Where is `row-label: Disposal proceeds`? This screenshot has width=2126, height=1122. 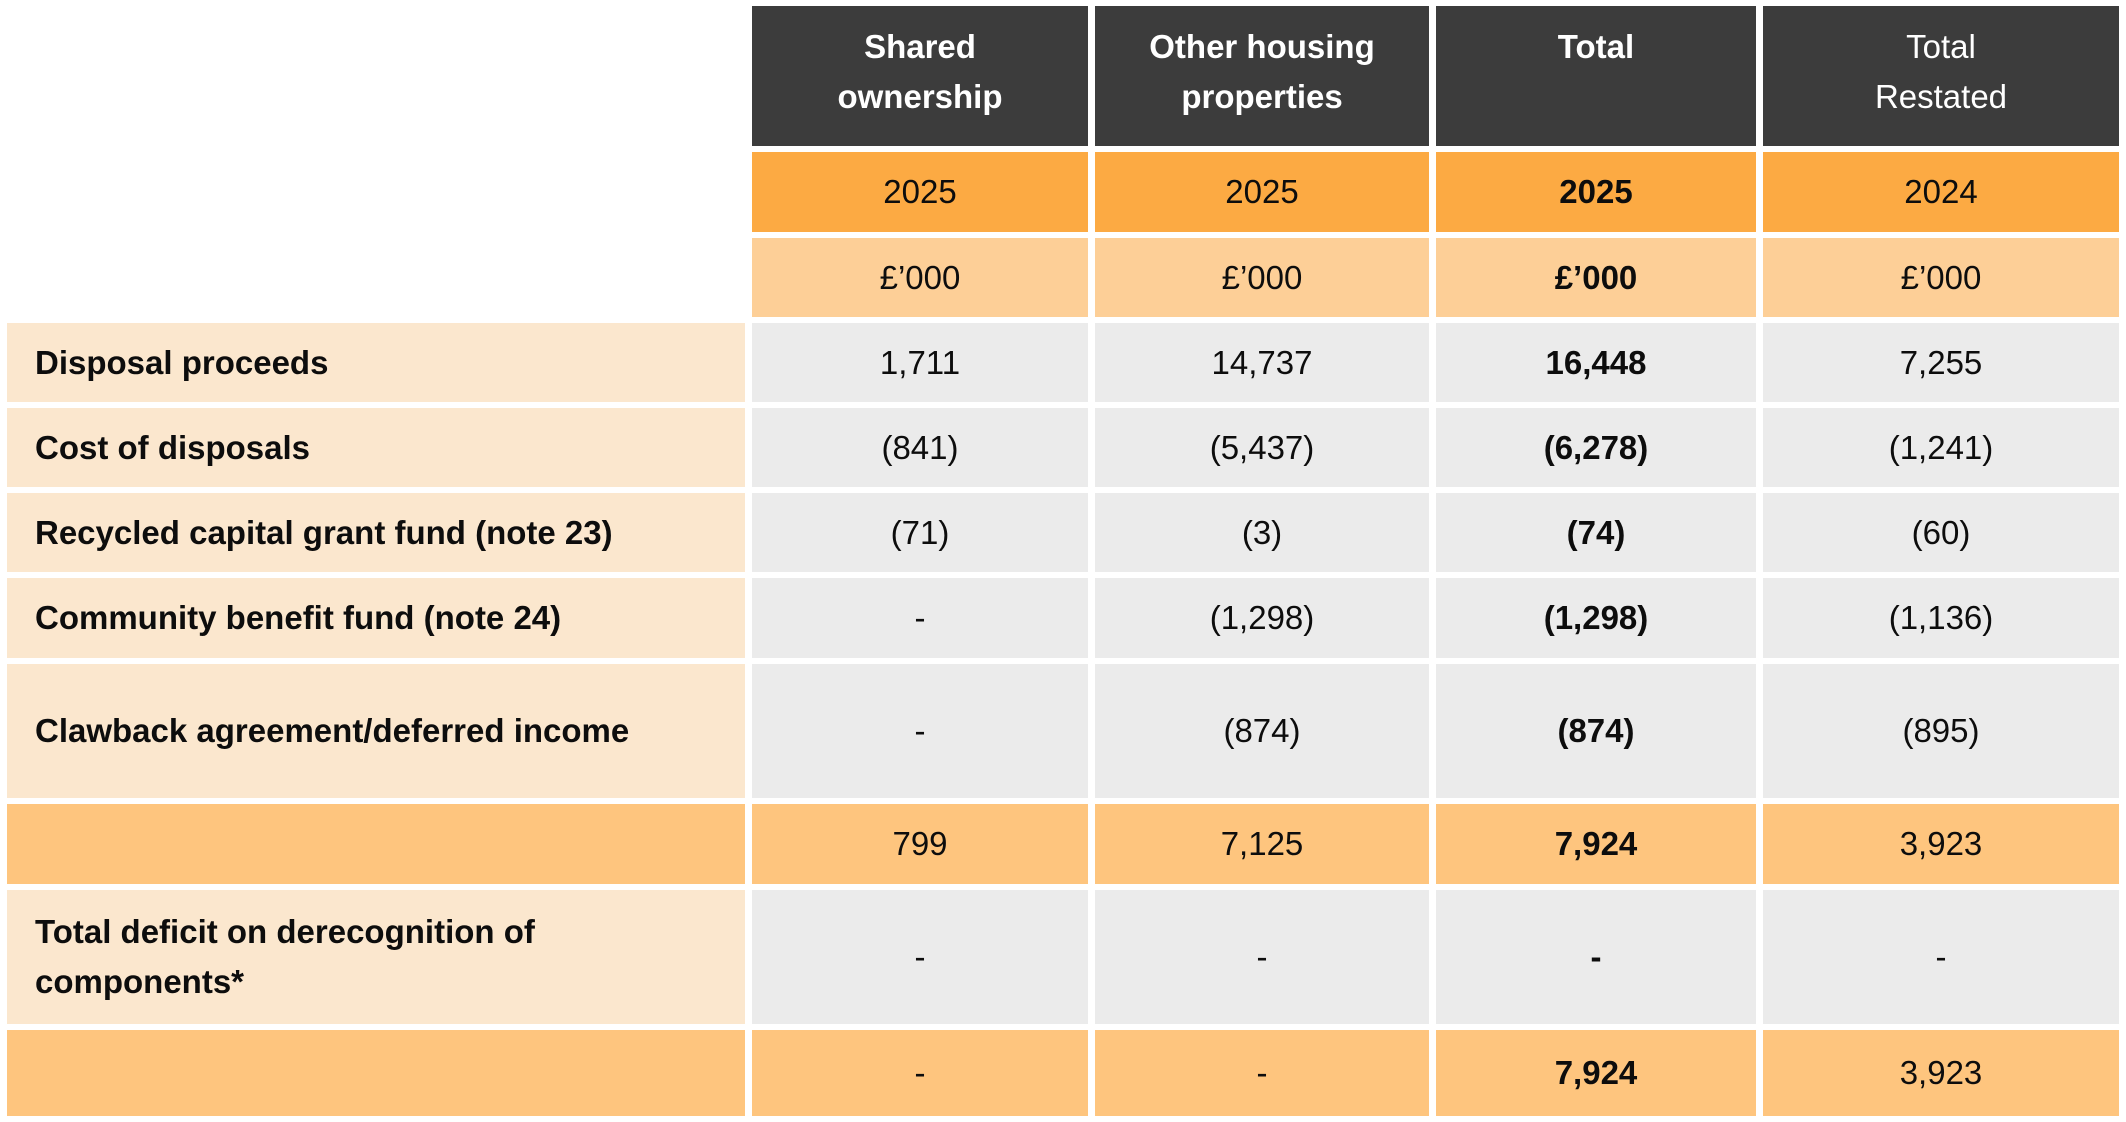
row-label: Disposal proceeds is located at coordinates (376, 362).